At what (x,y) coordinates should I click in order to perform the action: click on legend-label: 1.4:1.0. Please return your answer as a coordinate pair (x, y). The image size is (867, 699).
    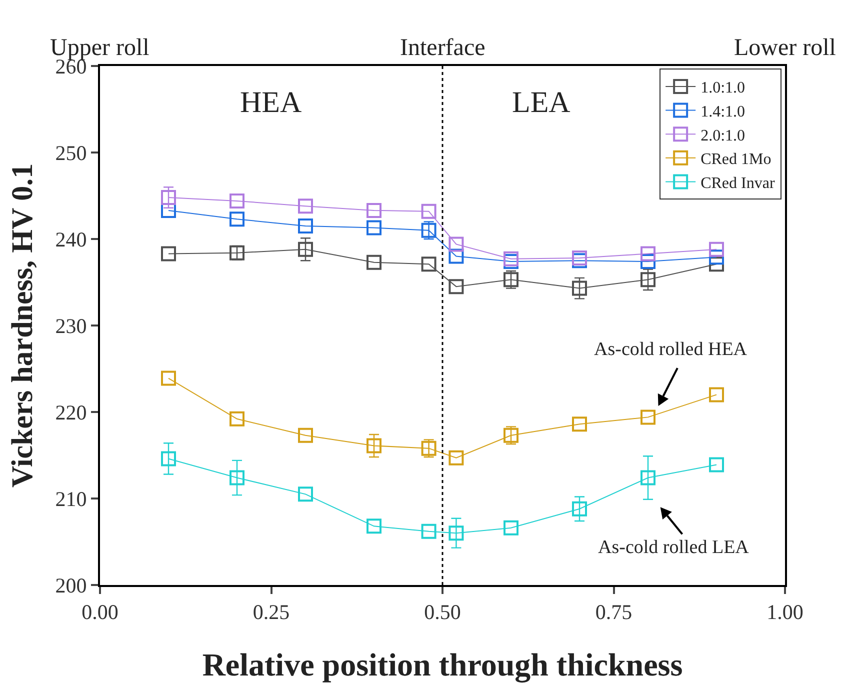
    Looking at the image, I should click on (723, 112).